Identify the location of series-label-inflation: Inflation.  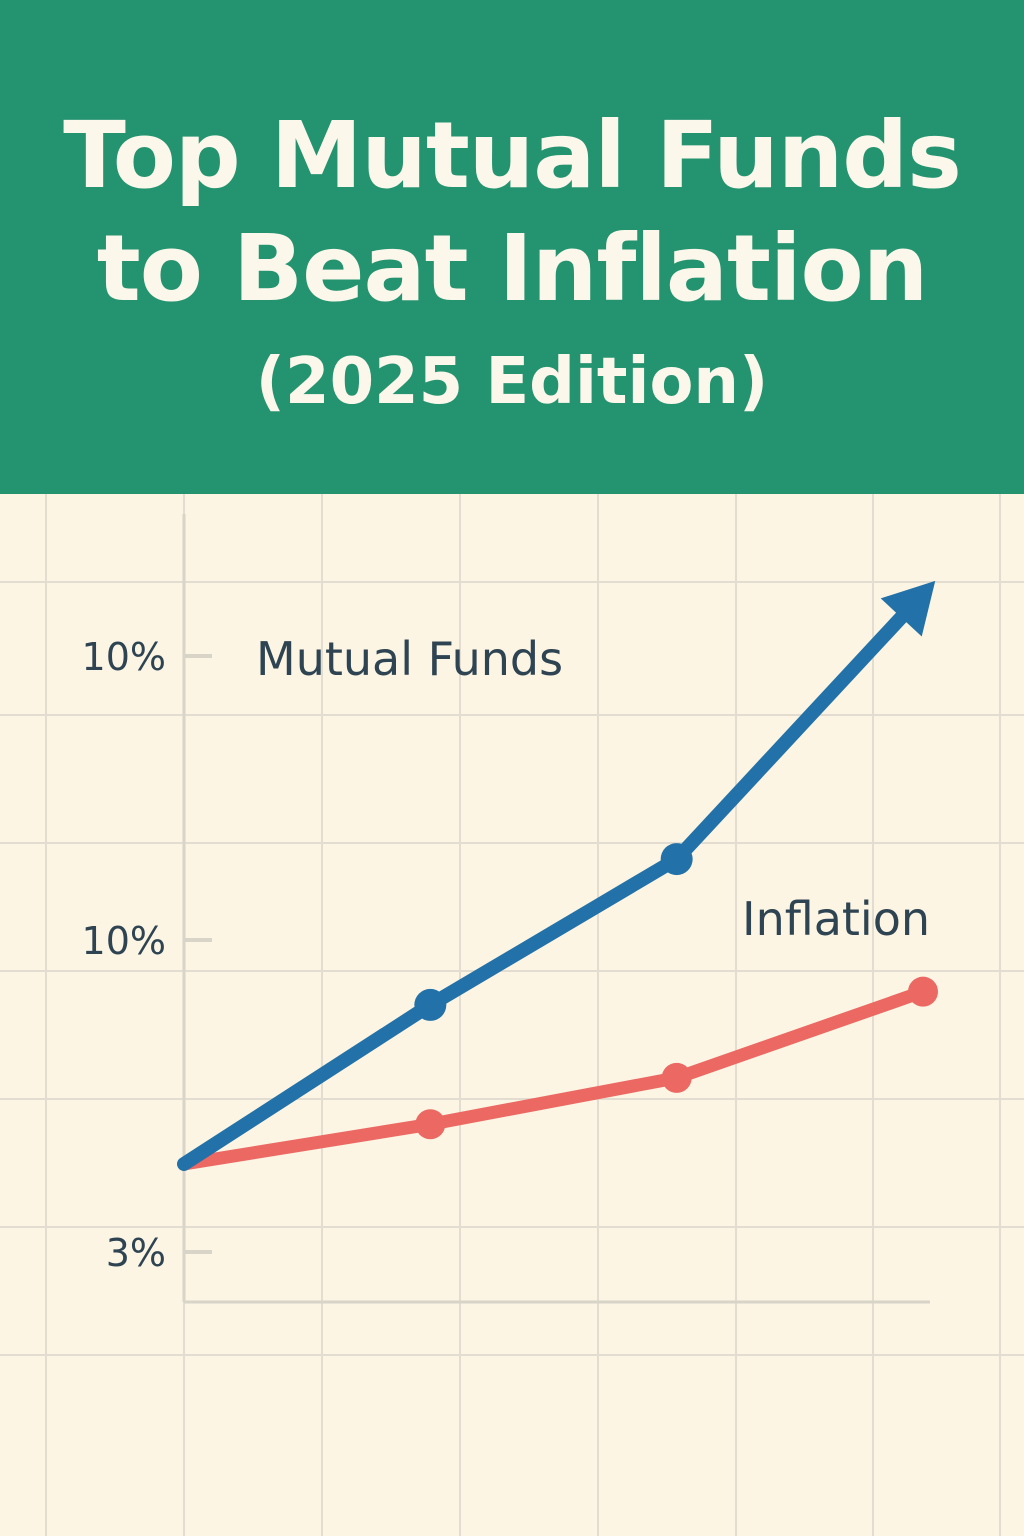
(836, 919).